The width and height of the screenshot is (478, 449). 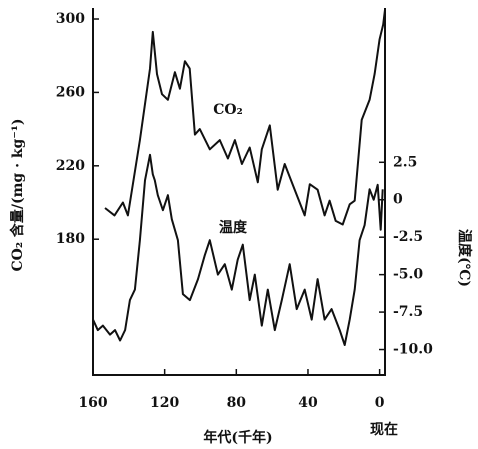 I want to click on y2-tick-label: 0, so click(x=398, y=200).